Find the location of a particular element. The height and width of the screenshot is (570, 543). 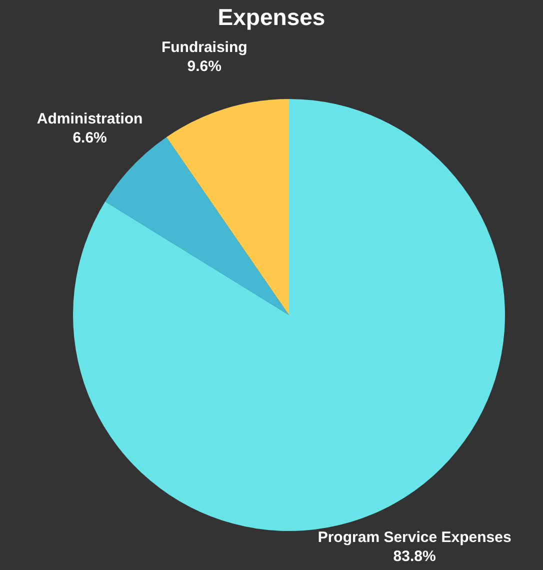

slice-label: Administration is located at coordinates (89, 119).